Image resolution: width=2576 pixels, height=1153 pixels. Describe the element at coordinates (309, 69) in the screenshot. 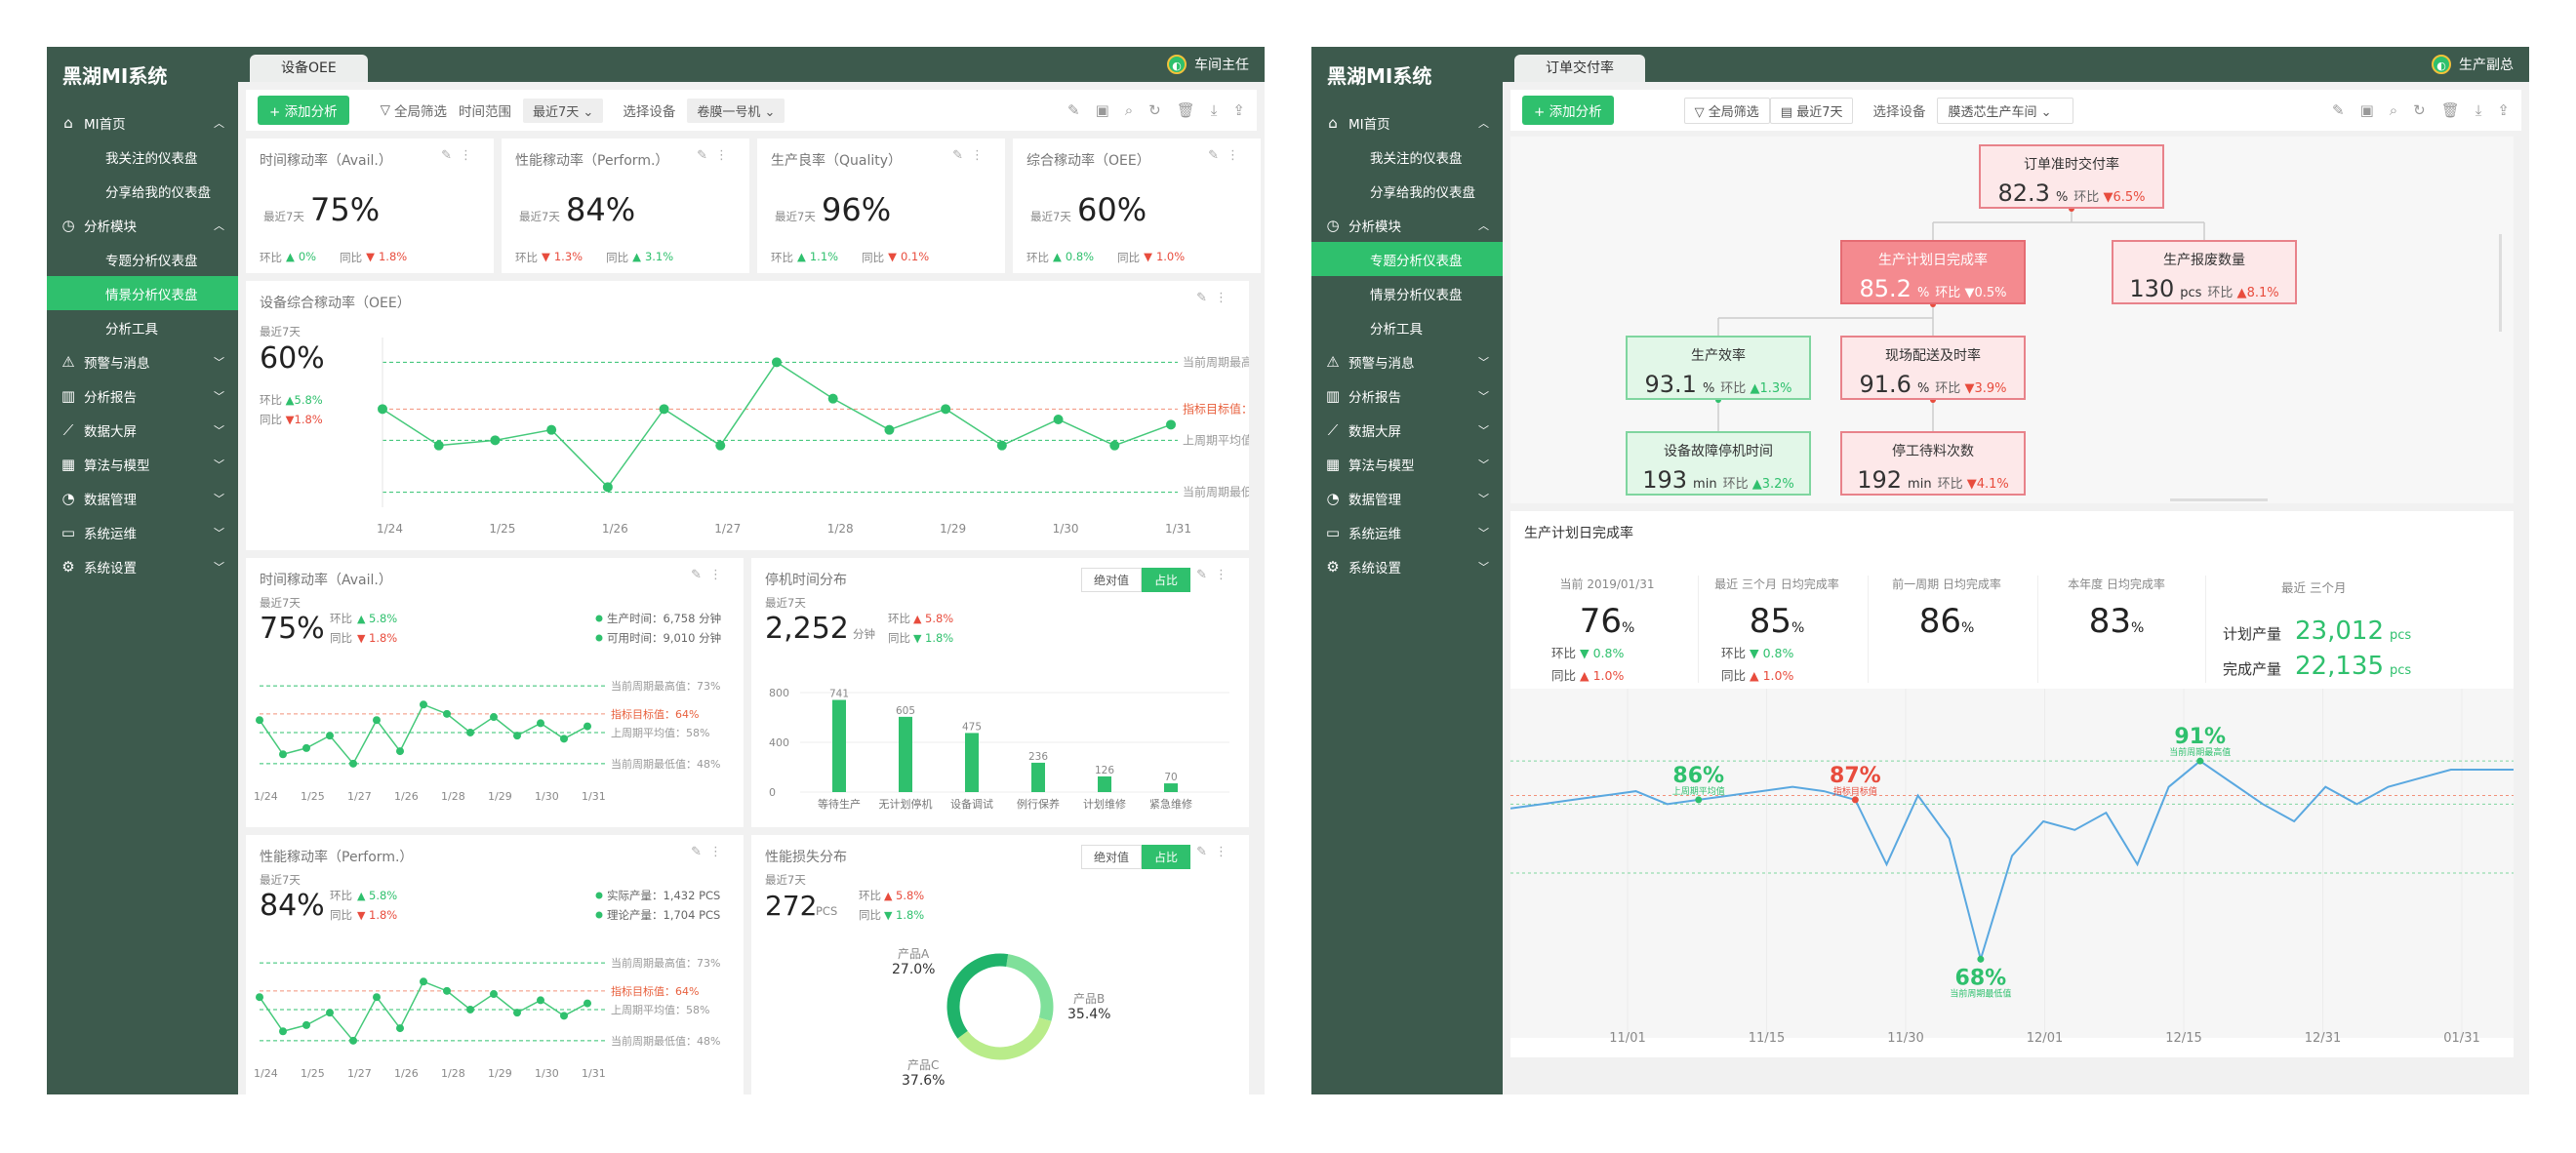

I see `tab-oee: 设备OEE` at that location.